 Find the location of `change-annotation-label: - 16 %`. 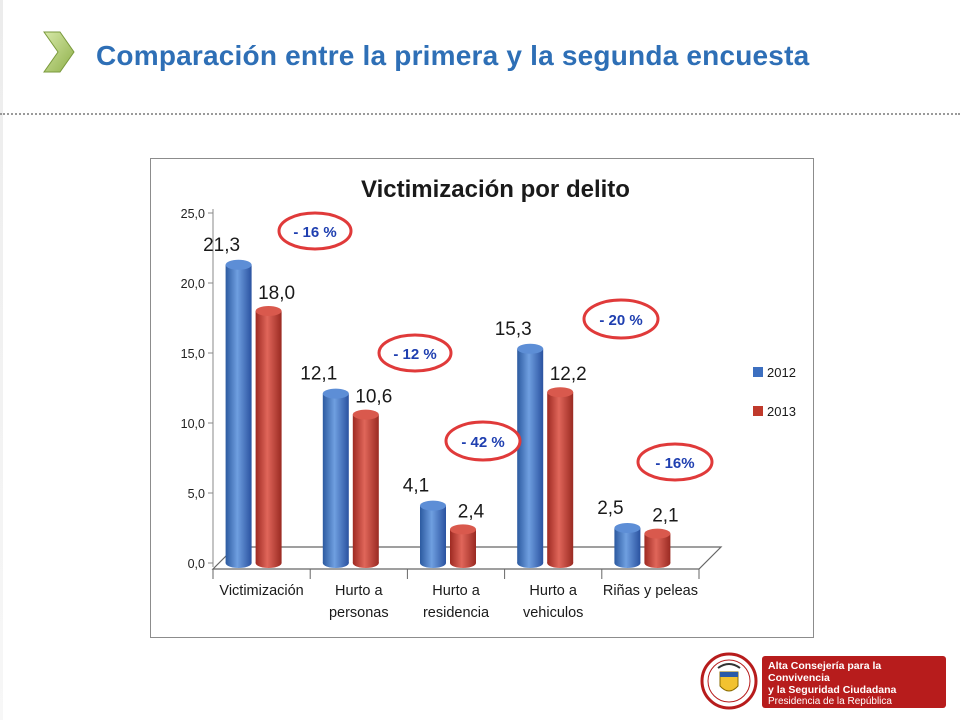

change-annotation-label: - 16 % is located at coordinates (314, 232).